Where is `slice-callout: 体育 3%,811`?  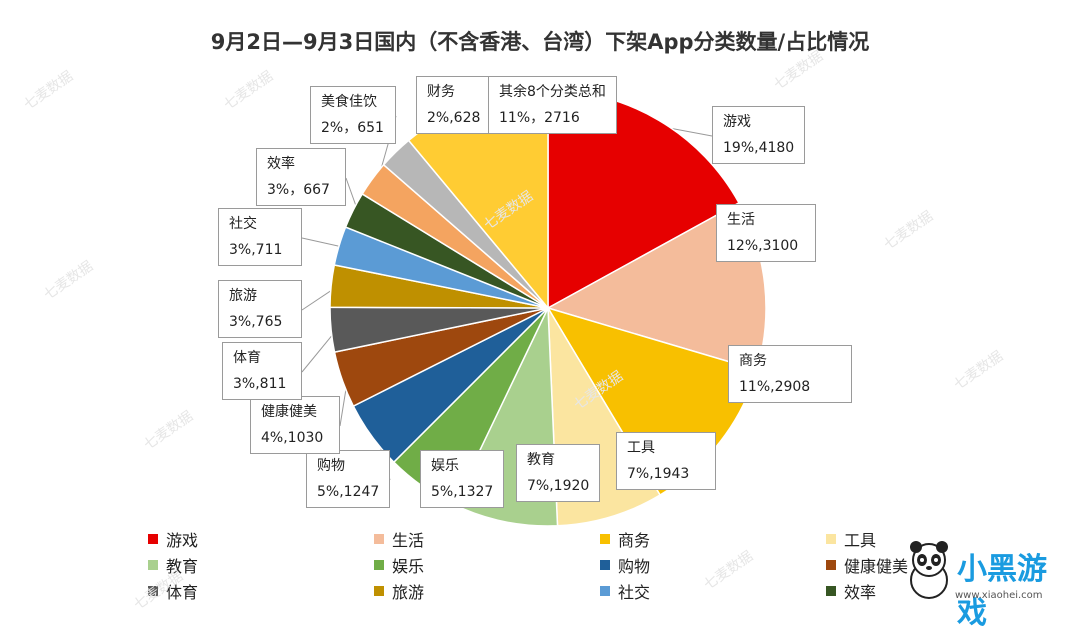
slice-callout: 体育 3%,811 is located at coordinates (262, 371).